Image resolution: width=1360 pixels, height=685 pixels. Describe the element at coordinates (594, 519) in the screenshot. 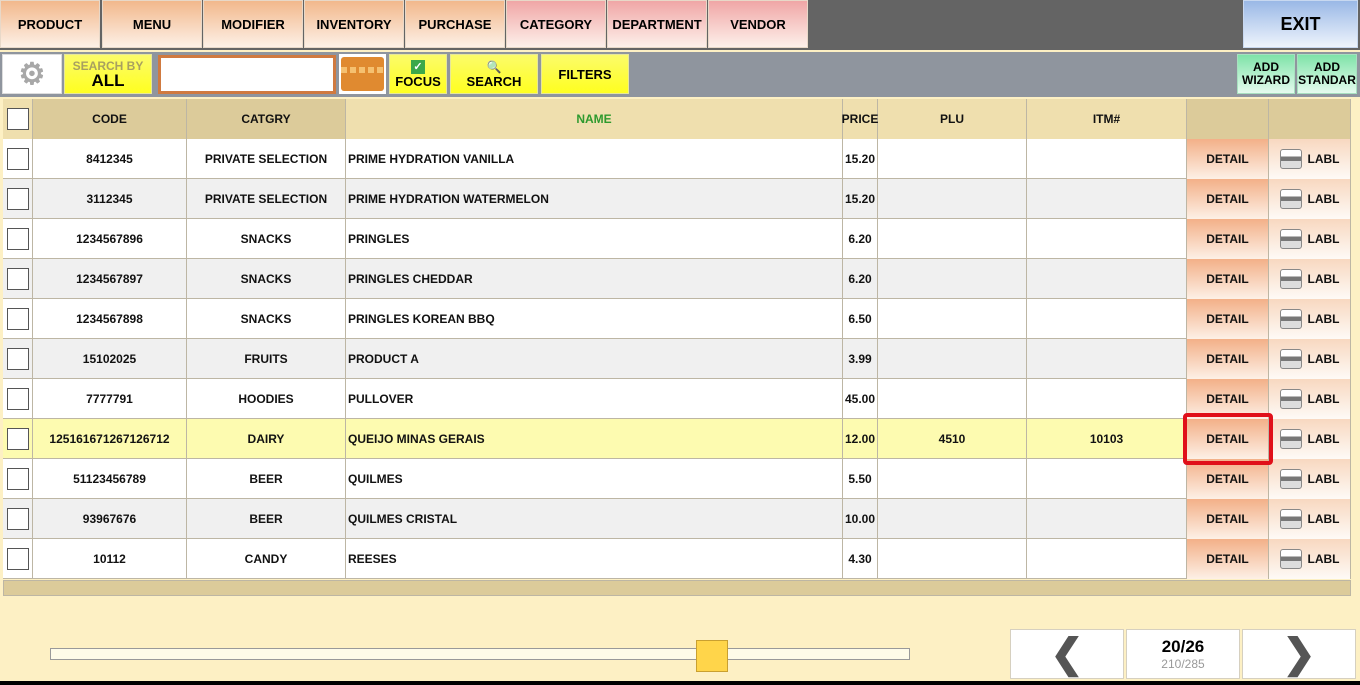

I see `name-cell: QUILMES CRISTAL` at that location.